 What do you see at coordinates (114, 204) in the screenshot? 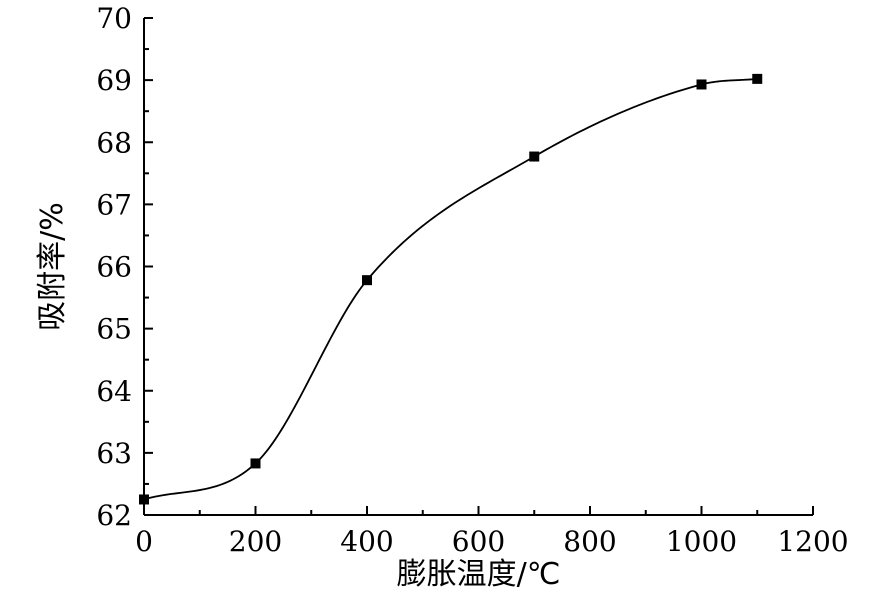
I see `y-tick-label: 67` at bounding box center [114, 204].